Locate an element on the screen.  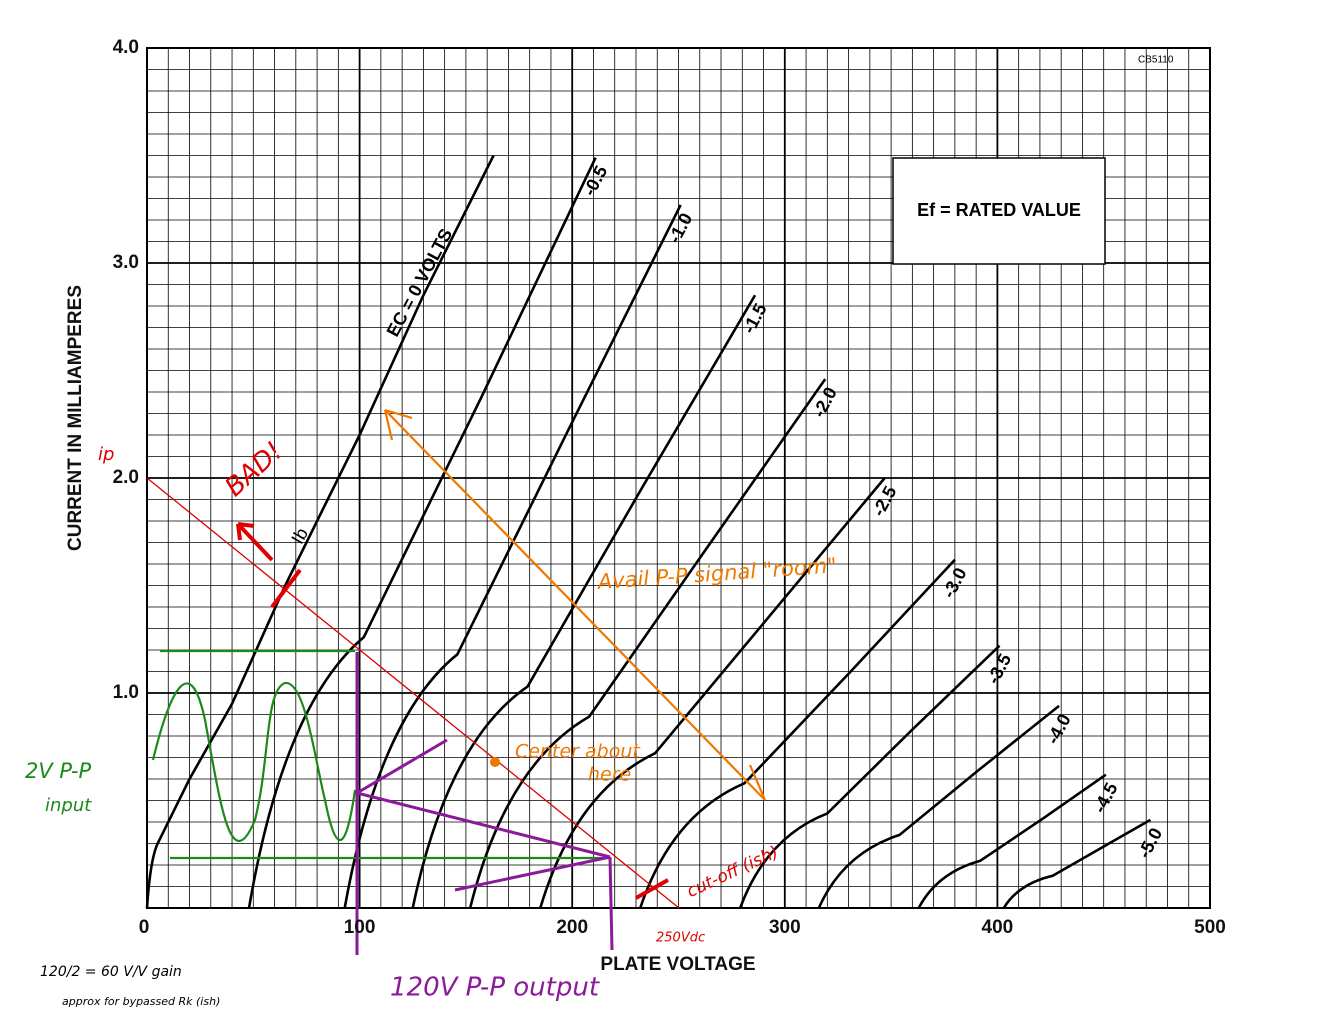
x-tick-label: 400 is located at coordinates (998, 927).